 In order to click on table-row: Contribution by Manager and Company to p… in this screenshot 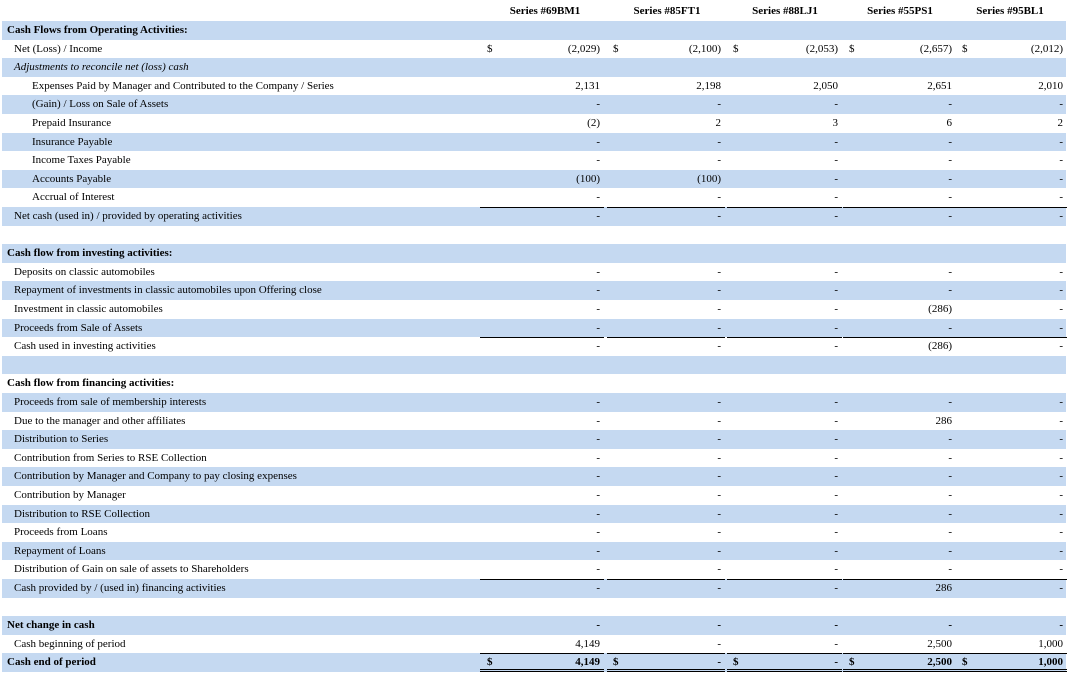, I will do `click(534, 476)`.